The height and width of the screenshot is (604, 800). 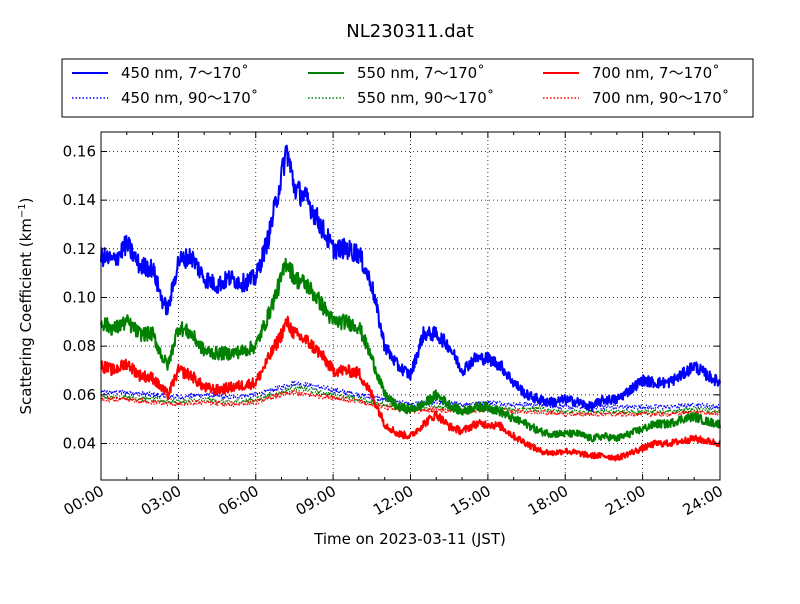 What do you see at coordinates (470, 500) in the screenshot?
I see `x-tick-label: 15:00` at bounding box center [470, 500].